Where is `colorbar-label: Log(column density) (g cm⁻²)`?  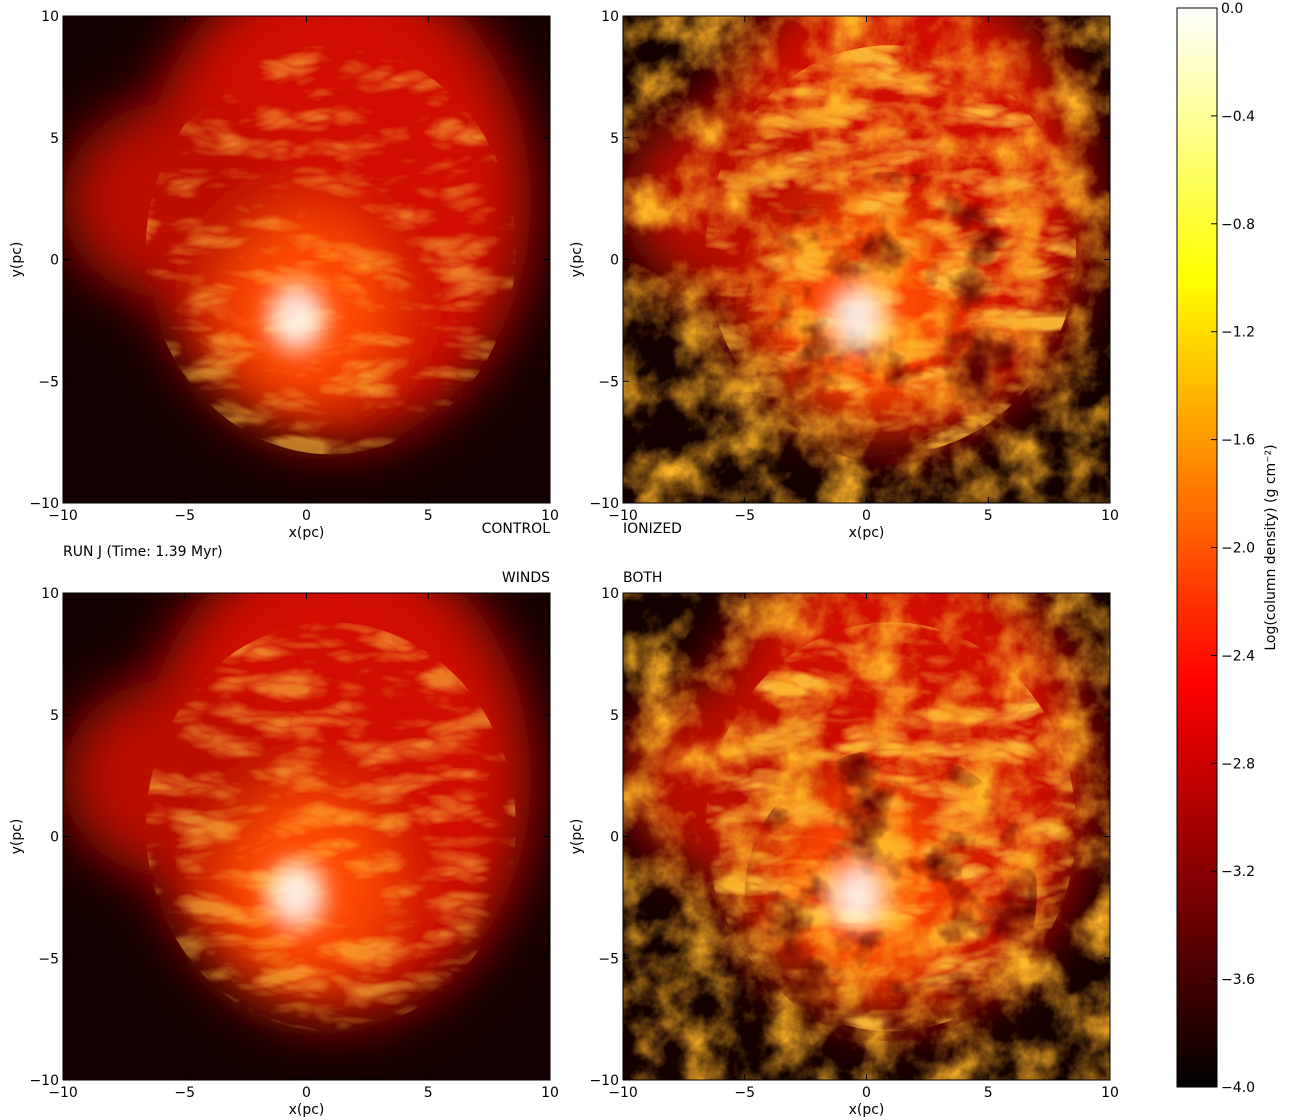
colorbar-label: Log(column density) (g cm⁻²) is located at coordinates (1271, 547).